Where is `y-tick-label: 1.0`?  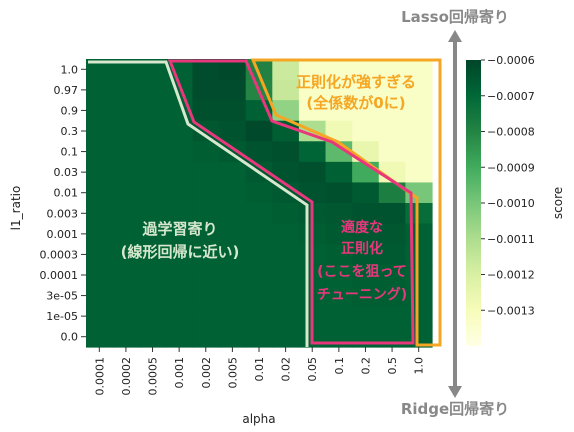 y-tick-label: 1.0 is located at coordinates (70, 69).